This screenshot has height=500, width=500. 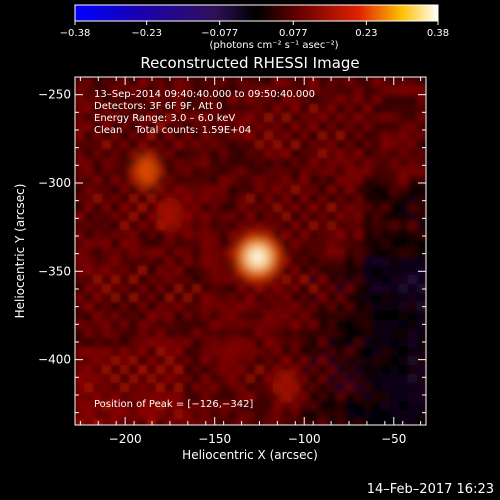 What do you see at coordinates (204, 94) in the screenshot?
I see `annotation-time-range: 13–Sep–2014 09:40:40.000 to 09:50:40.000` at bounding box center [204, 94].